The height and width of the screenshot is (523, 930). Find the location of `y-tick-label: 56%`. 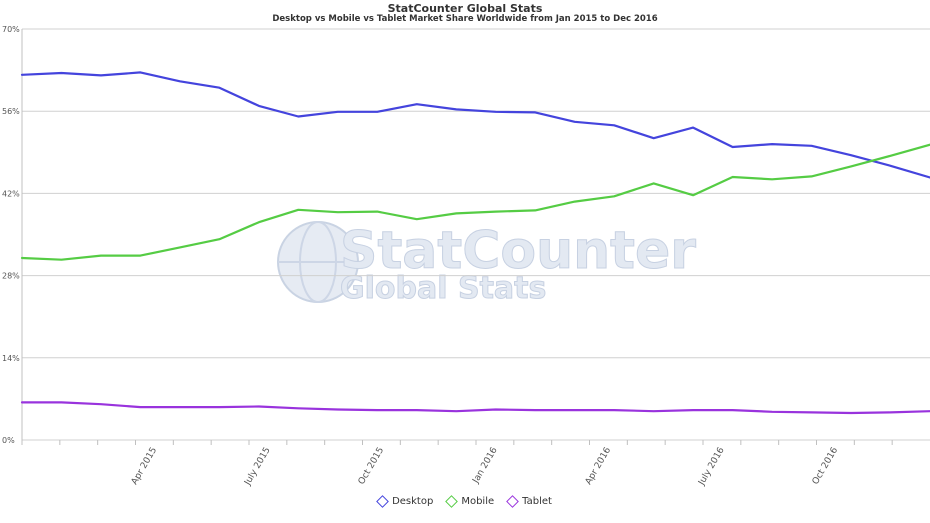

y-tick-label: 56% is located at coordinates (11, 111).